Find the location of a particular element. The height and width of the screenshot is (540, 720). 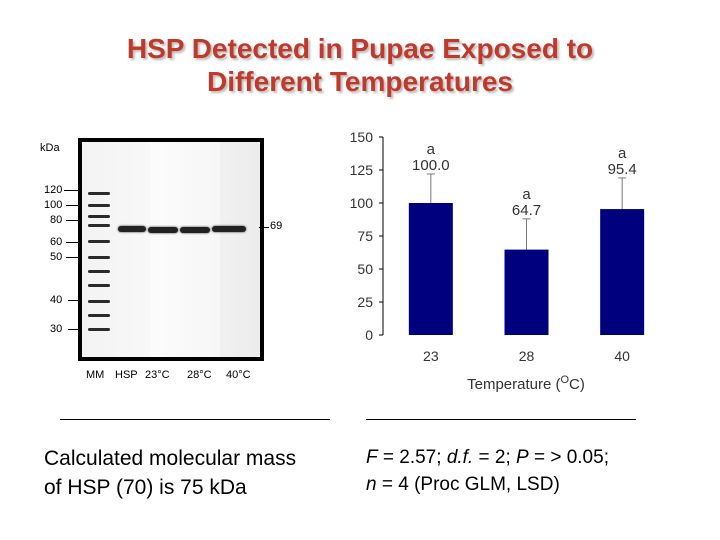

title-line-1: HSP Detected in Pupae Exposed to is located at coordinates (360, 48).